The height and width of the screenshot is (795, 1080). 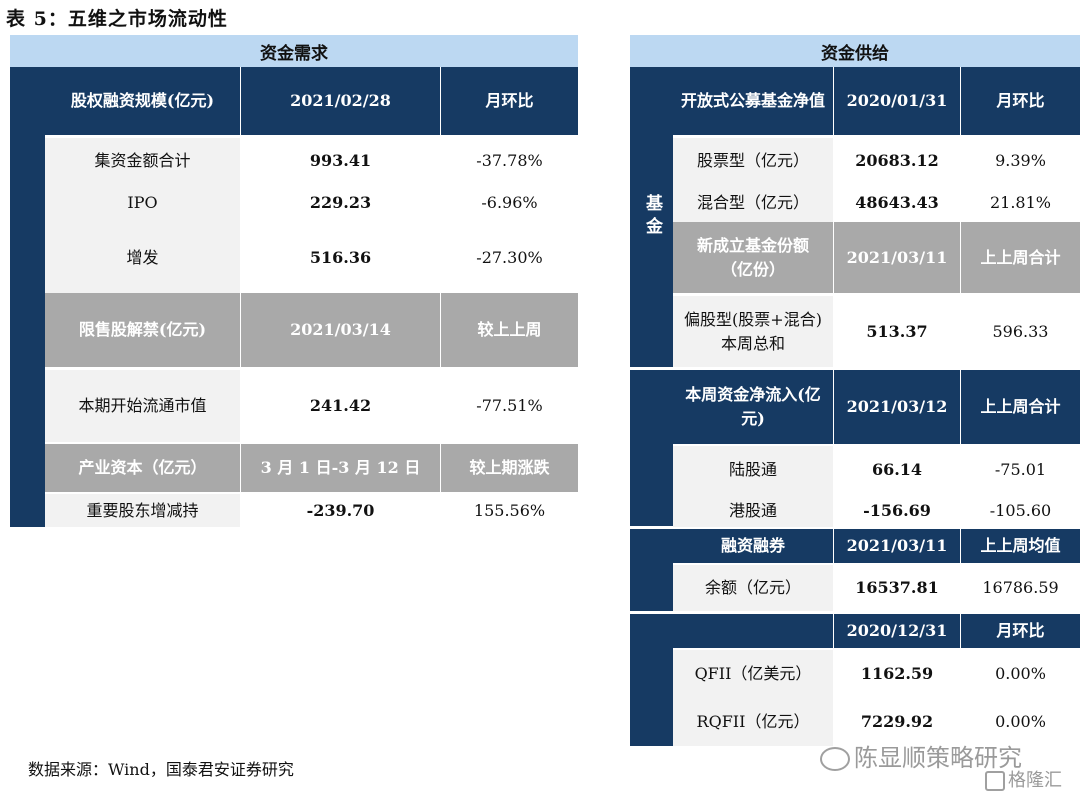 I want to click on row-margin-balance-avg: 16786.59, so click(x=1020, y=588).